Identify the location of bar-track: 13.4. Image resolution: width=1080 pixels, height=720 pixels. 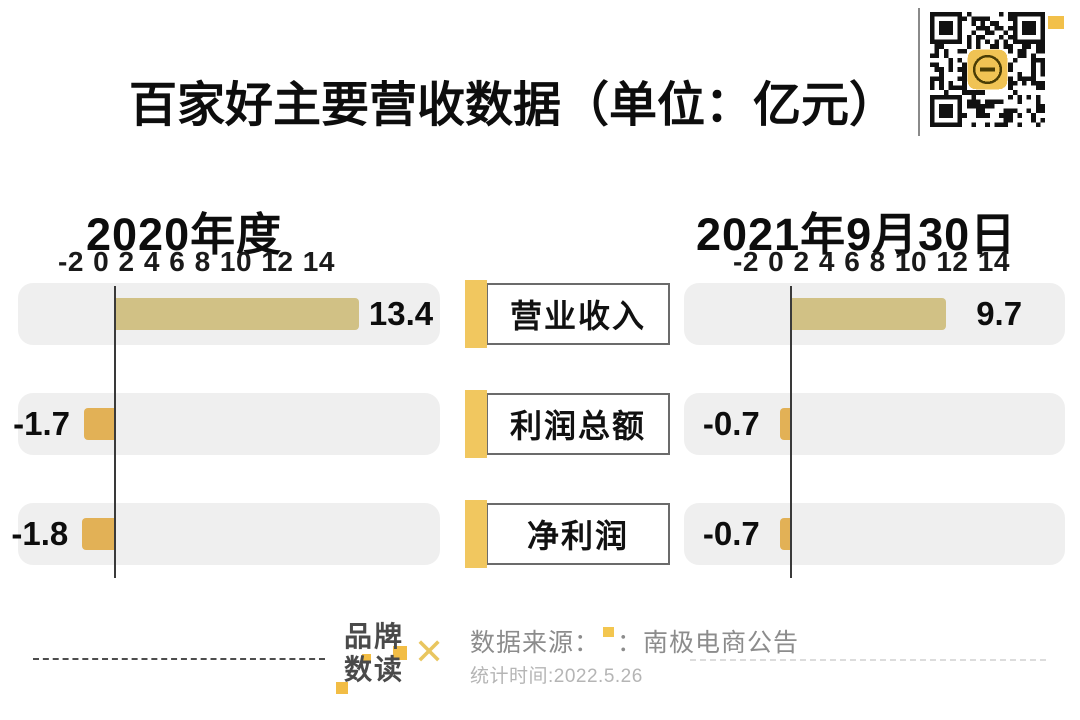
(229, 314).